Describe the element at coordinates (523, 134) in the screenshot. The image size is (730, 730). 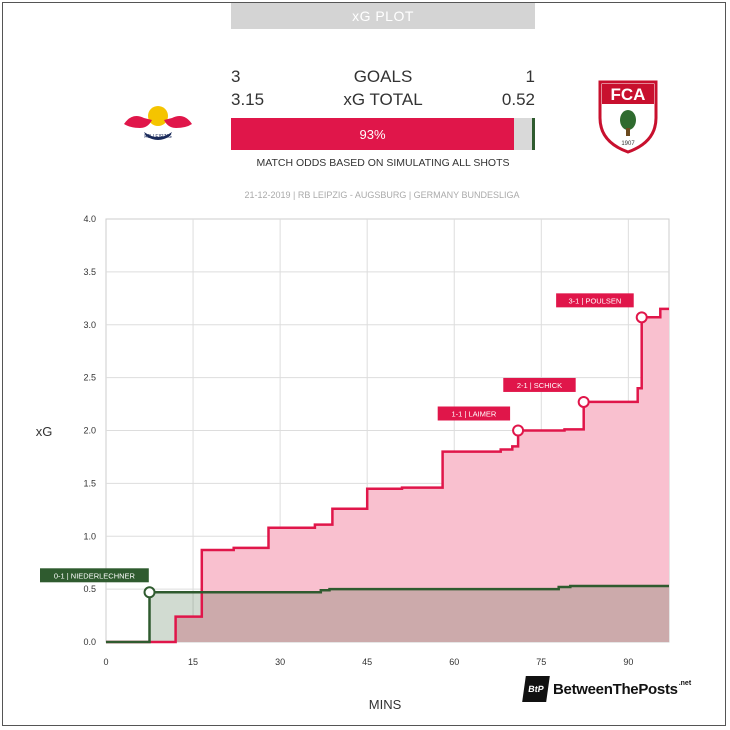
I see `draw-segment` at that location.